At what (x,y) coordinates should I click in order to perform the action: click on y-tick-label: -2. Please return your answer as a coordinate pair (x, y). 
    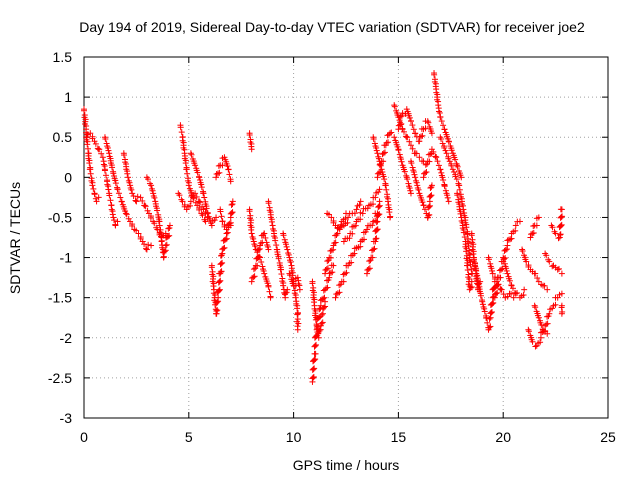
    Looking at the image, I should click on (66, 338).